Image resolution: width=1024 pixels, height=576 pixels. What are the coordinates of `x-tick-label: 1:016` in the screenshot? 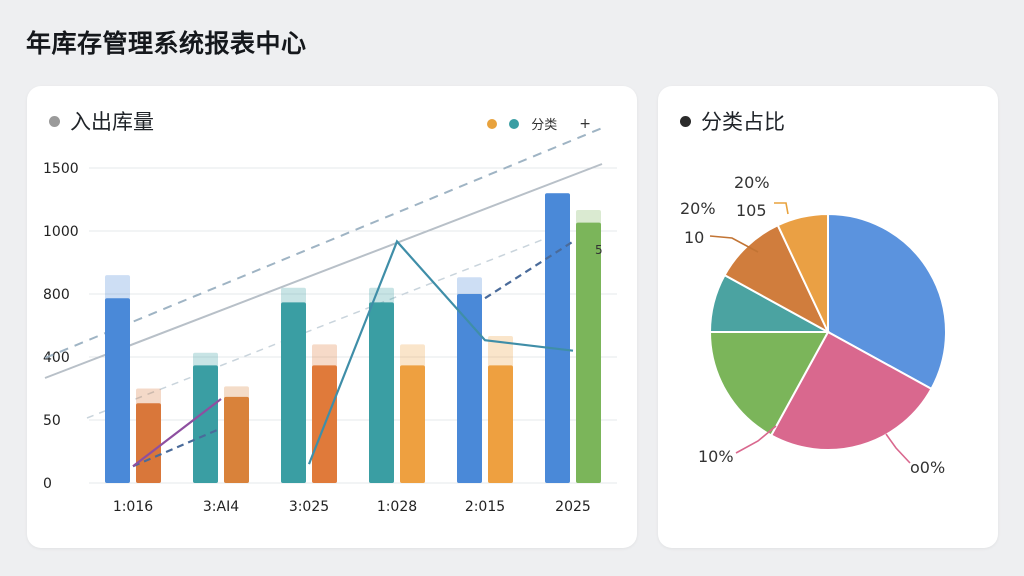 It's located at (133, 507).